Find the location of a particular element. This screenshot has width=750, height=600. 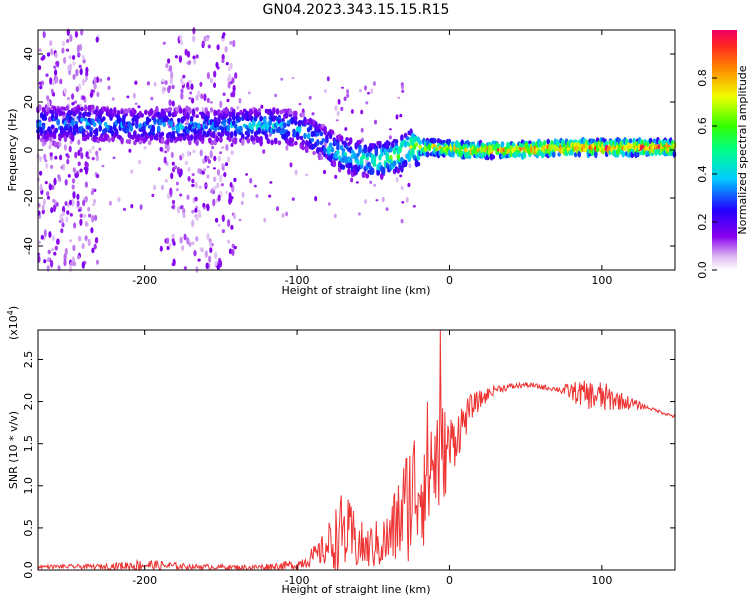

colorbar-label: Normalized spectral amplitude is located at coordinates (742, 149).